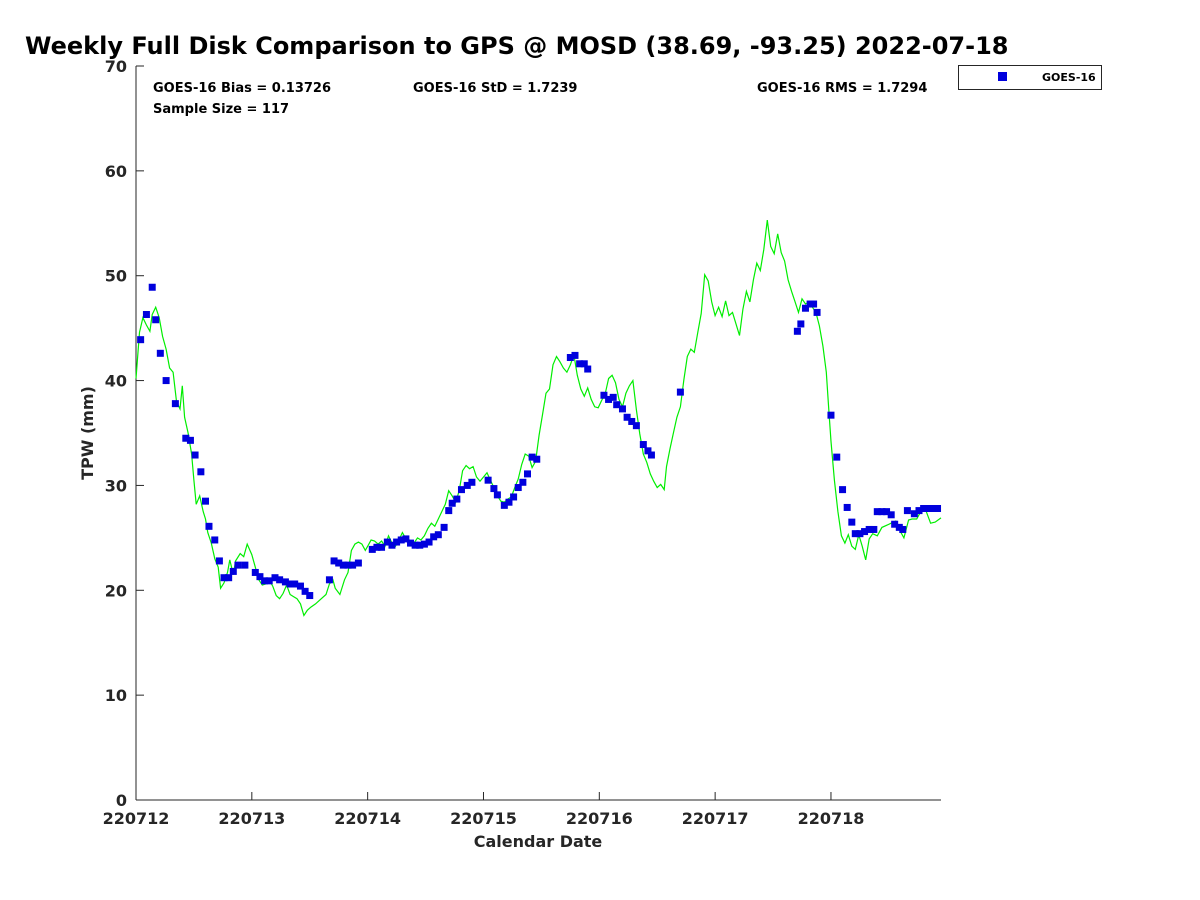 Image resolution: width=1200 pixels, height=900 pixels. I want to click on x-tick-label: 220718, so click(831, 818).